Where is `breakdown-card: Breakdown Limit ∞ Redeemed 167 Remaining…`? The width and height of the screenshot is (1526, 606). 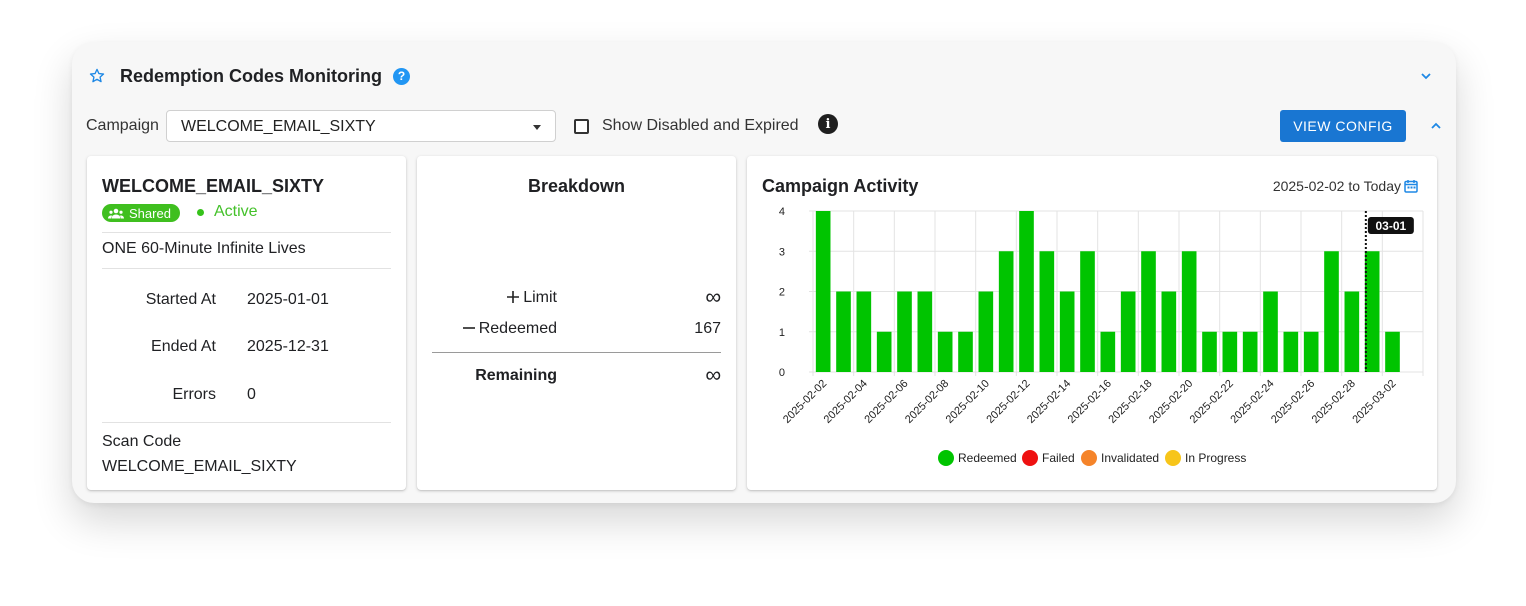 breakdown-card: Breakdown Limit ∞ Redeemed 167 Remaining… is located at coordinates (576, 323).